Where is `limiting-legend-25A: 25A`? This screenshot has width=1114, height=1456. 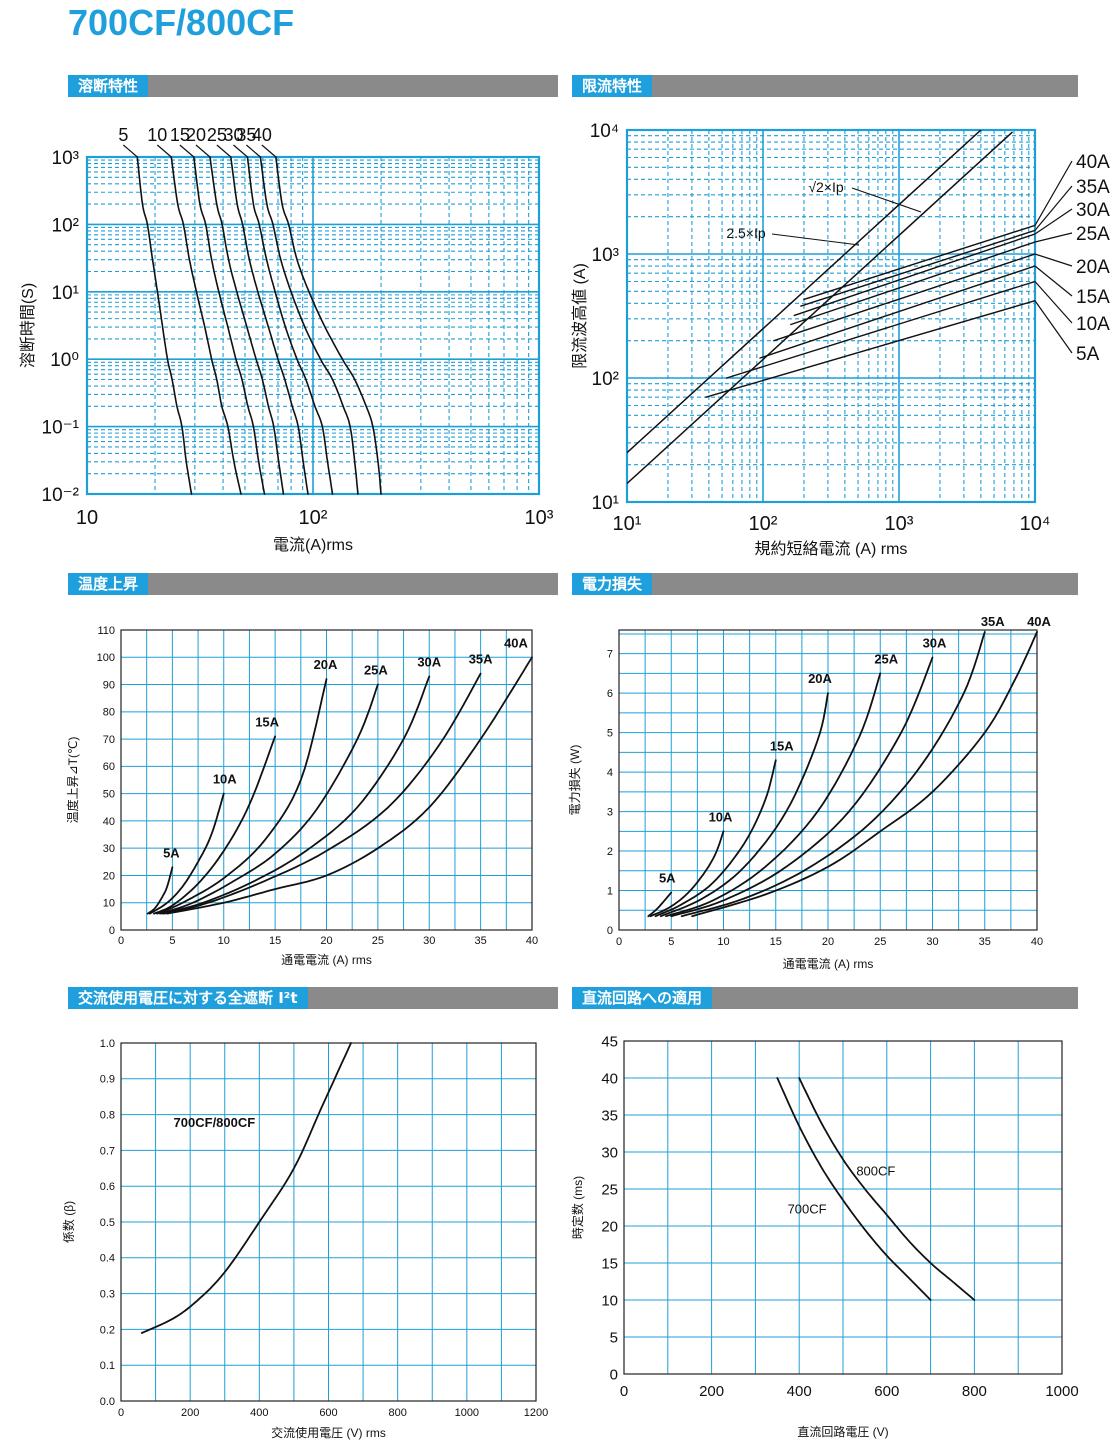 limiting-legend-25A: 25A is located at coordinates (1093, 234).